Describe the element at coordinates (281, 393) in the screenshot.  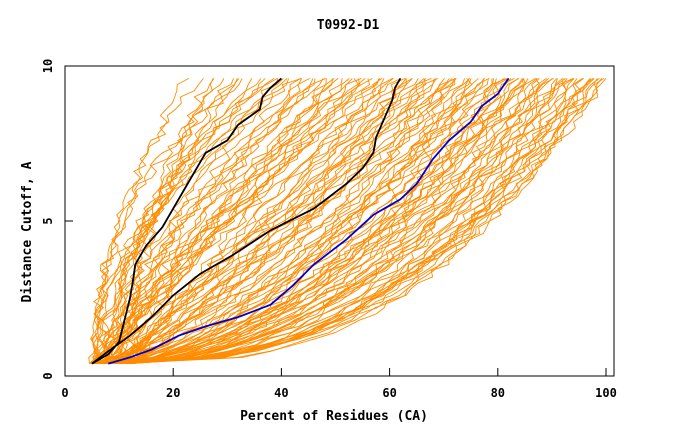
I see `x-tick-label: 40` at that location.